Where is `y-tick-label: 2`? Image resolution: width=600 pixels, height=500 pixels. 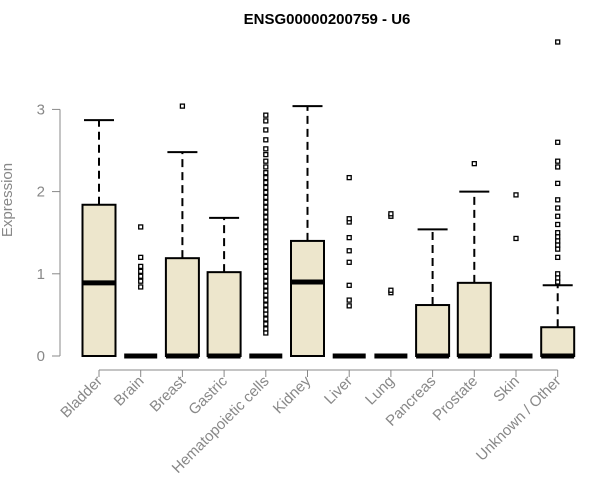
y-tick-label: 2 is located at coordinates (41, 192).